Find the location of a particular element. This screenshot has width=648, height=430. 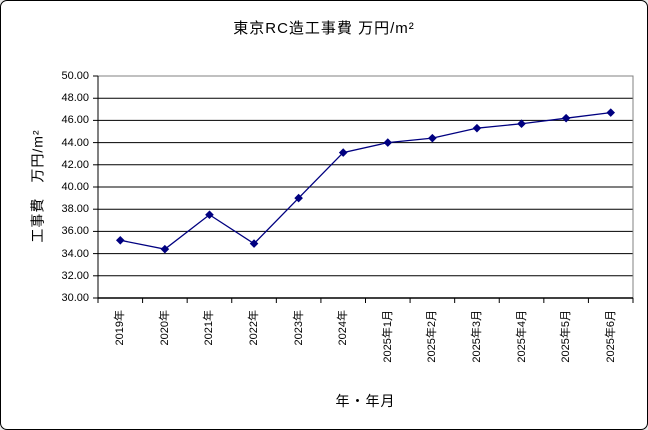

y-tick-label: 46.00 is located at coordinates (75, 120).